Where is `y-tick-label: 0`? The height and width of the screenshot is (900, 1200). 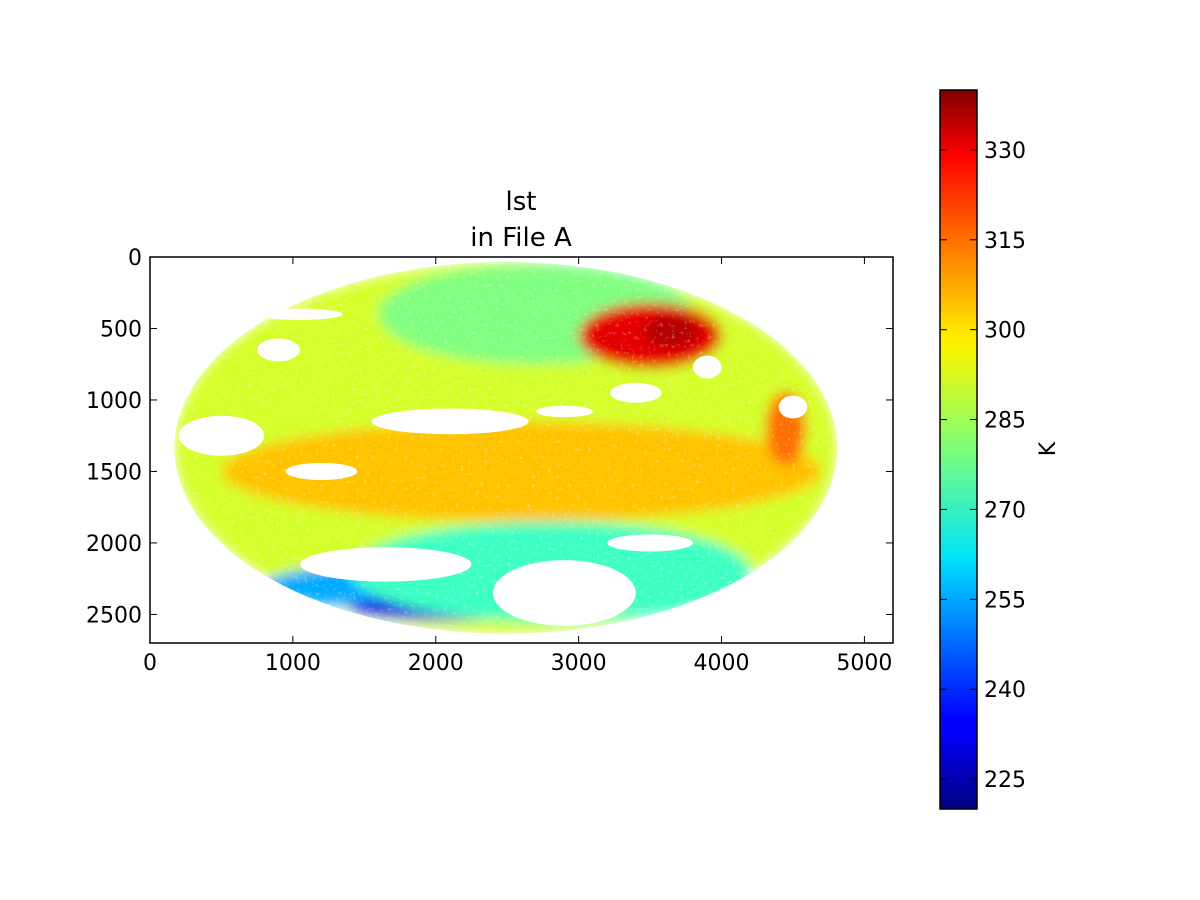 y-tick-label: 0 is located at coordinates (135, 258).